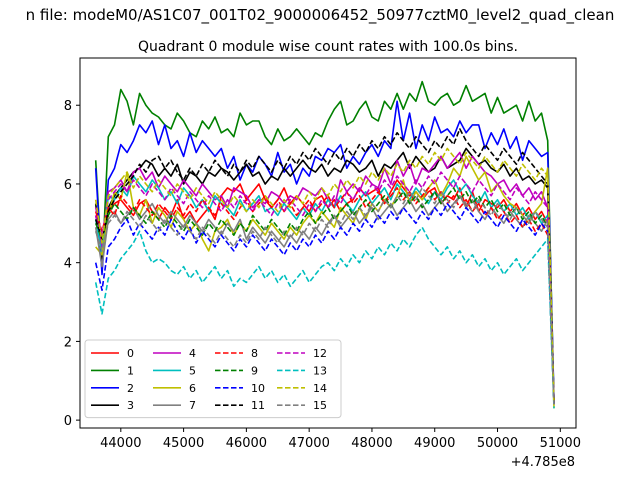  I want to click on legend-label-6: 6, so click(192, 388).